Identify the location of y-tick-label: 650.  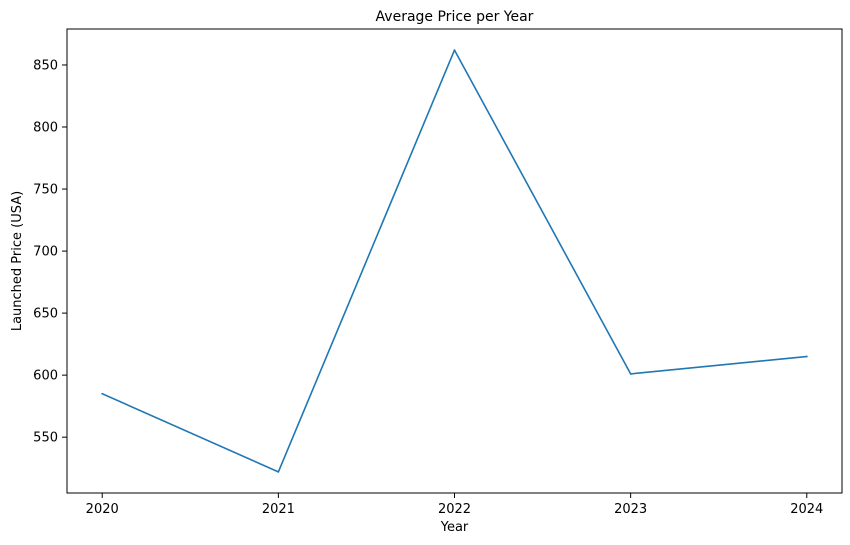
(45, 314).